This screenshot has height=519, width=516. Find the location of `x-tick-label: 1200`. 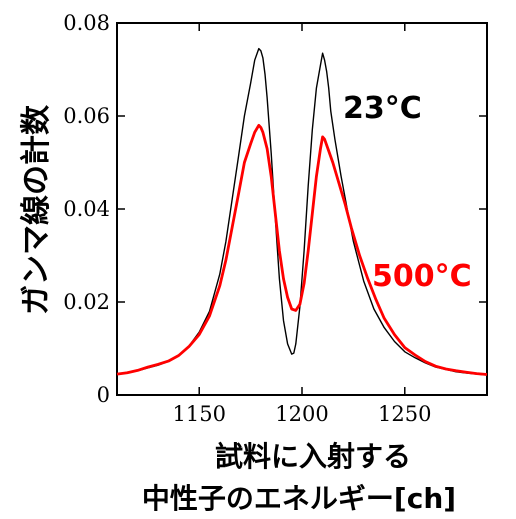

x-tick-label: 1200 is located at coordinates (301, 414).